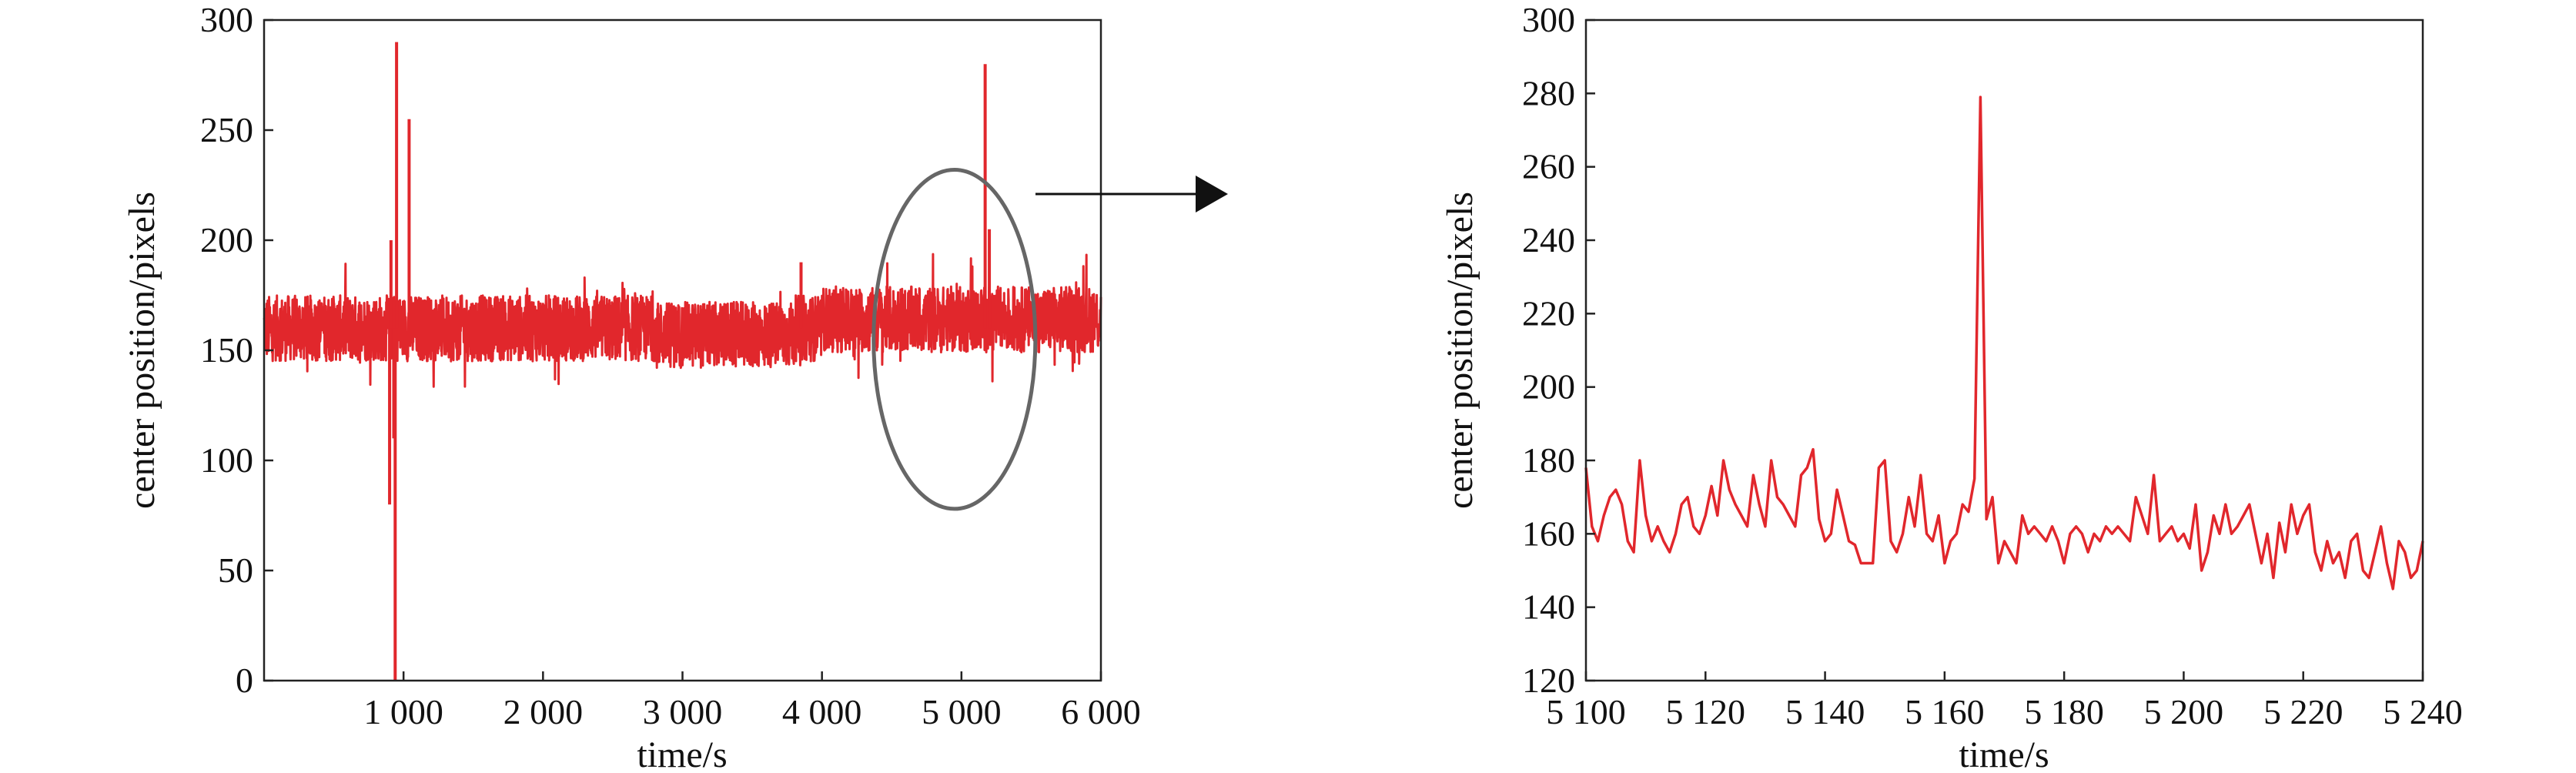 This screenshot has width=2576, height=773. What do you see at coordinates (683, 320) in the screenshot?
I see `overview-series-line` at bounding box center [683, 320].